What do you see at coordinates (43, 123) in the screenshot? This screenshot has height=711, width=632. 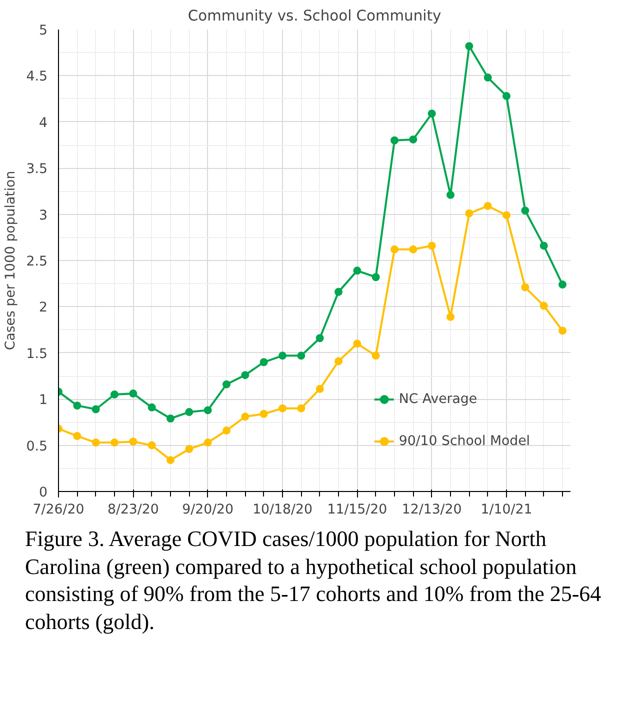 I see `y-tick-label: 4` at bounding box center [43, 123].